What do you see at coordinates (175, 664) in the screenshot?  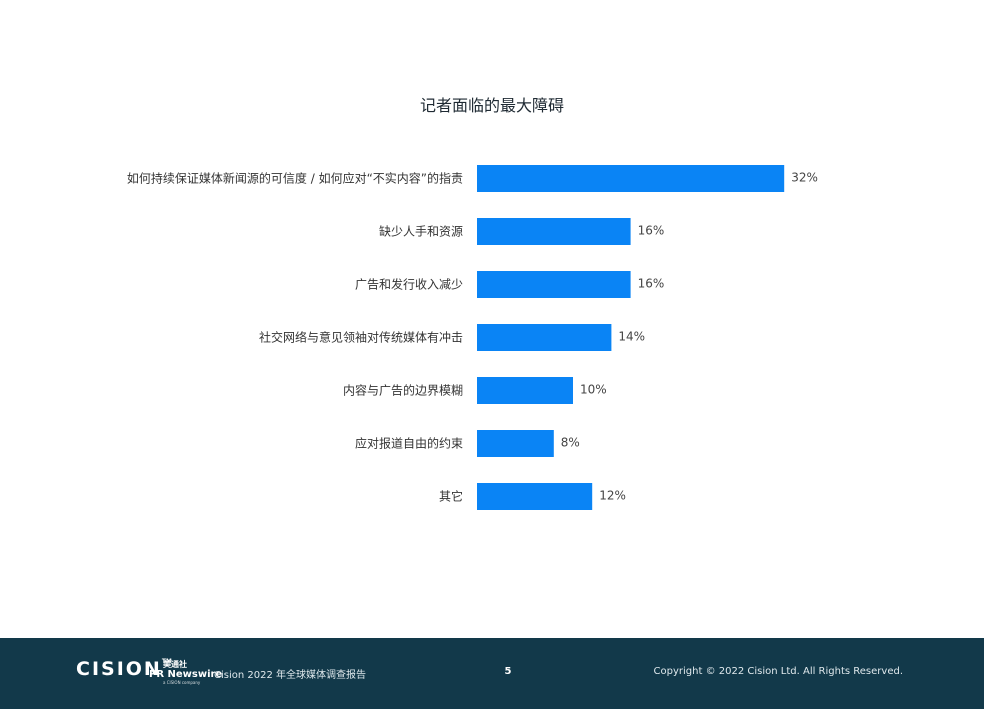 I see `prn-logo-chinese: 美通社` at bounding box center [175, 664].